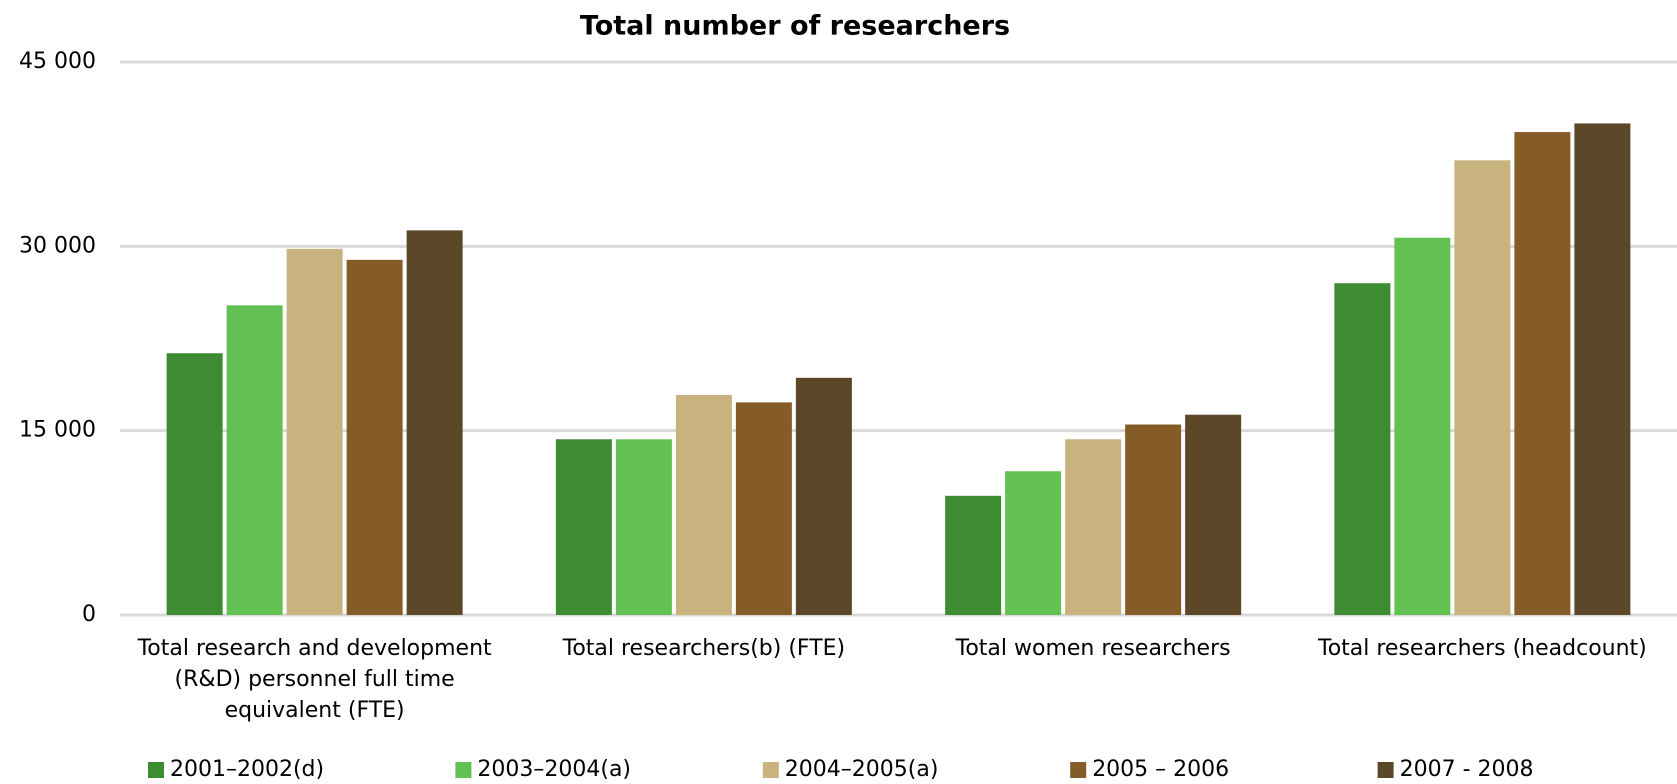  I want to click on y-tick-label: 15 000, so click(57, 430).